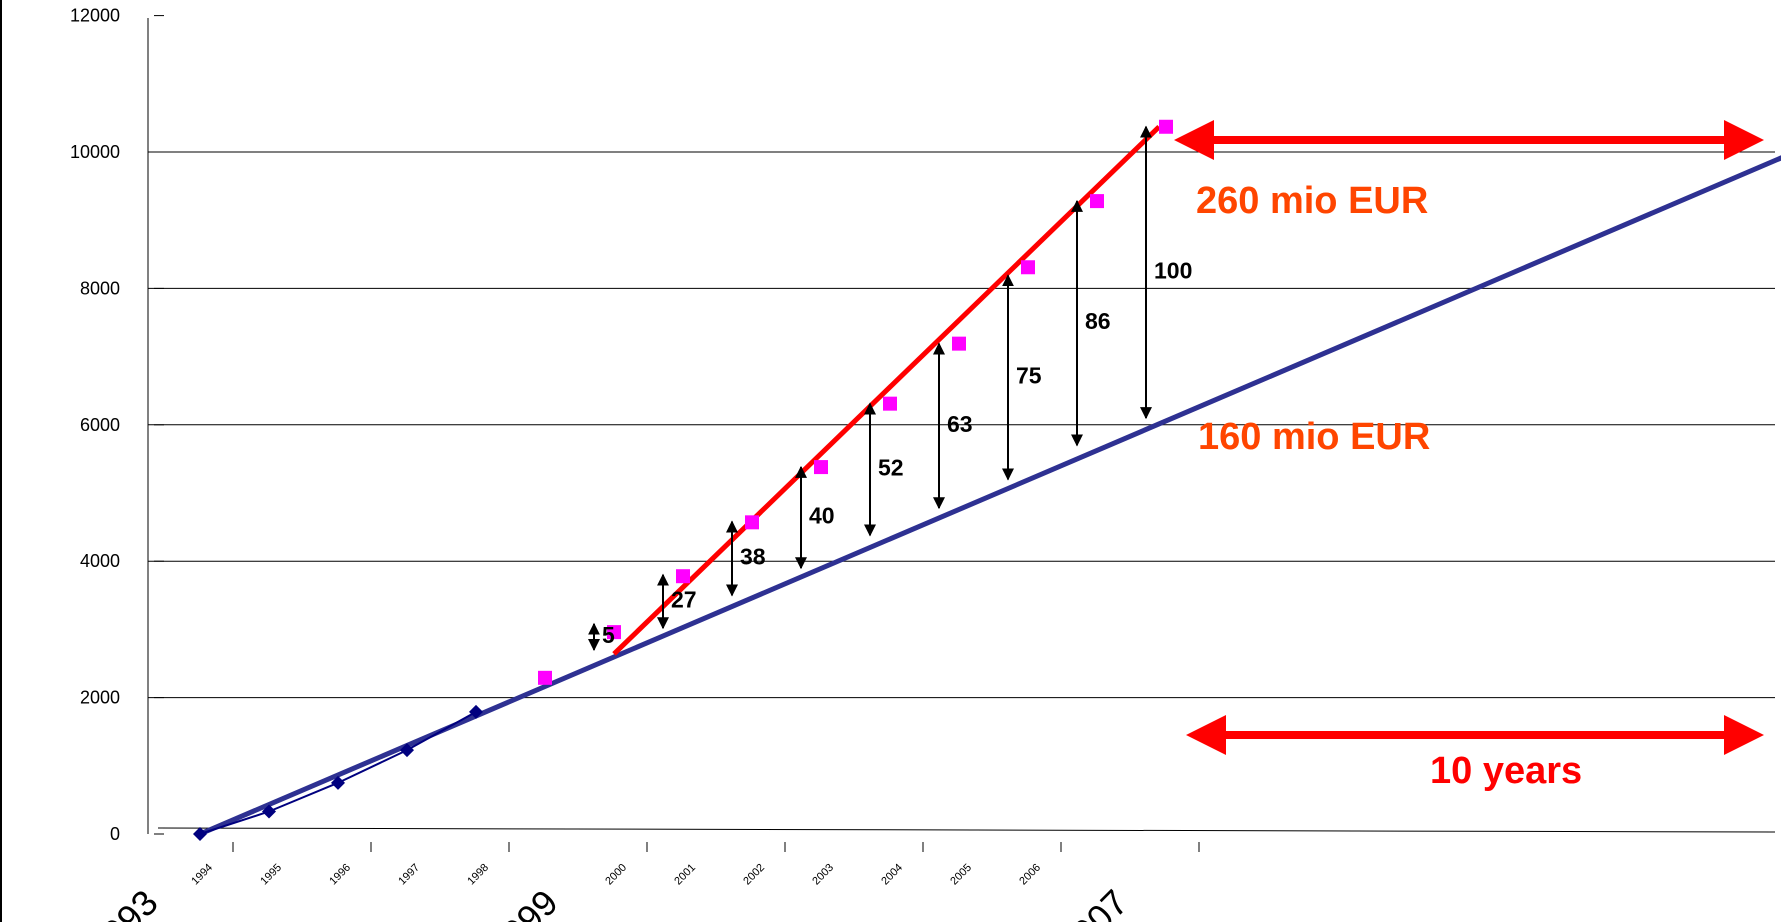 This screenshot has width=1781, height=922. What do you see at coordinates (1098, 321) in the screenshot?
I see `gap-label: 86` at bounding box center [1098, 321].